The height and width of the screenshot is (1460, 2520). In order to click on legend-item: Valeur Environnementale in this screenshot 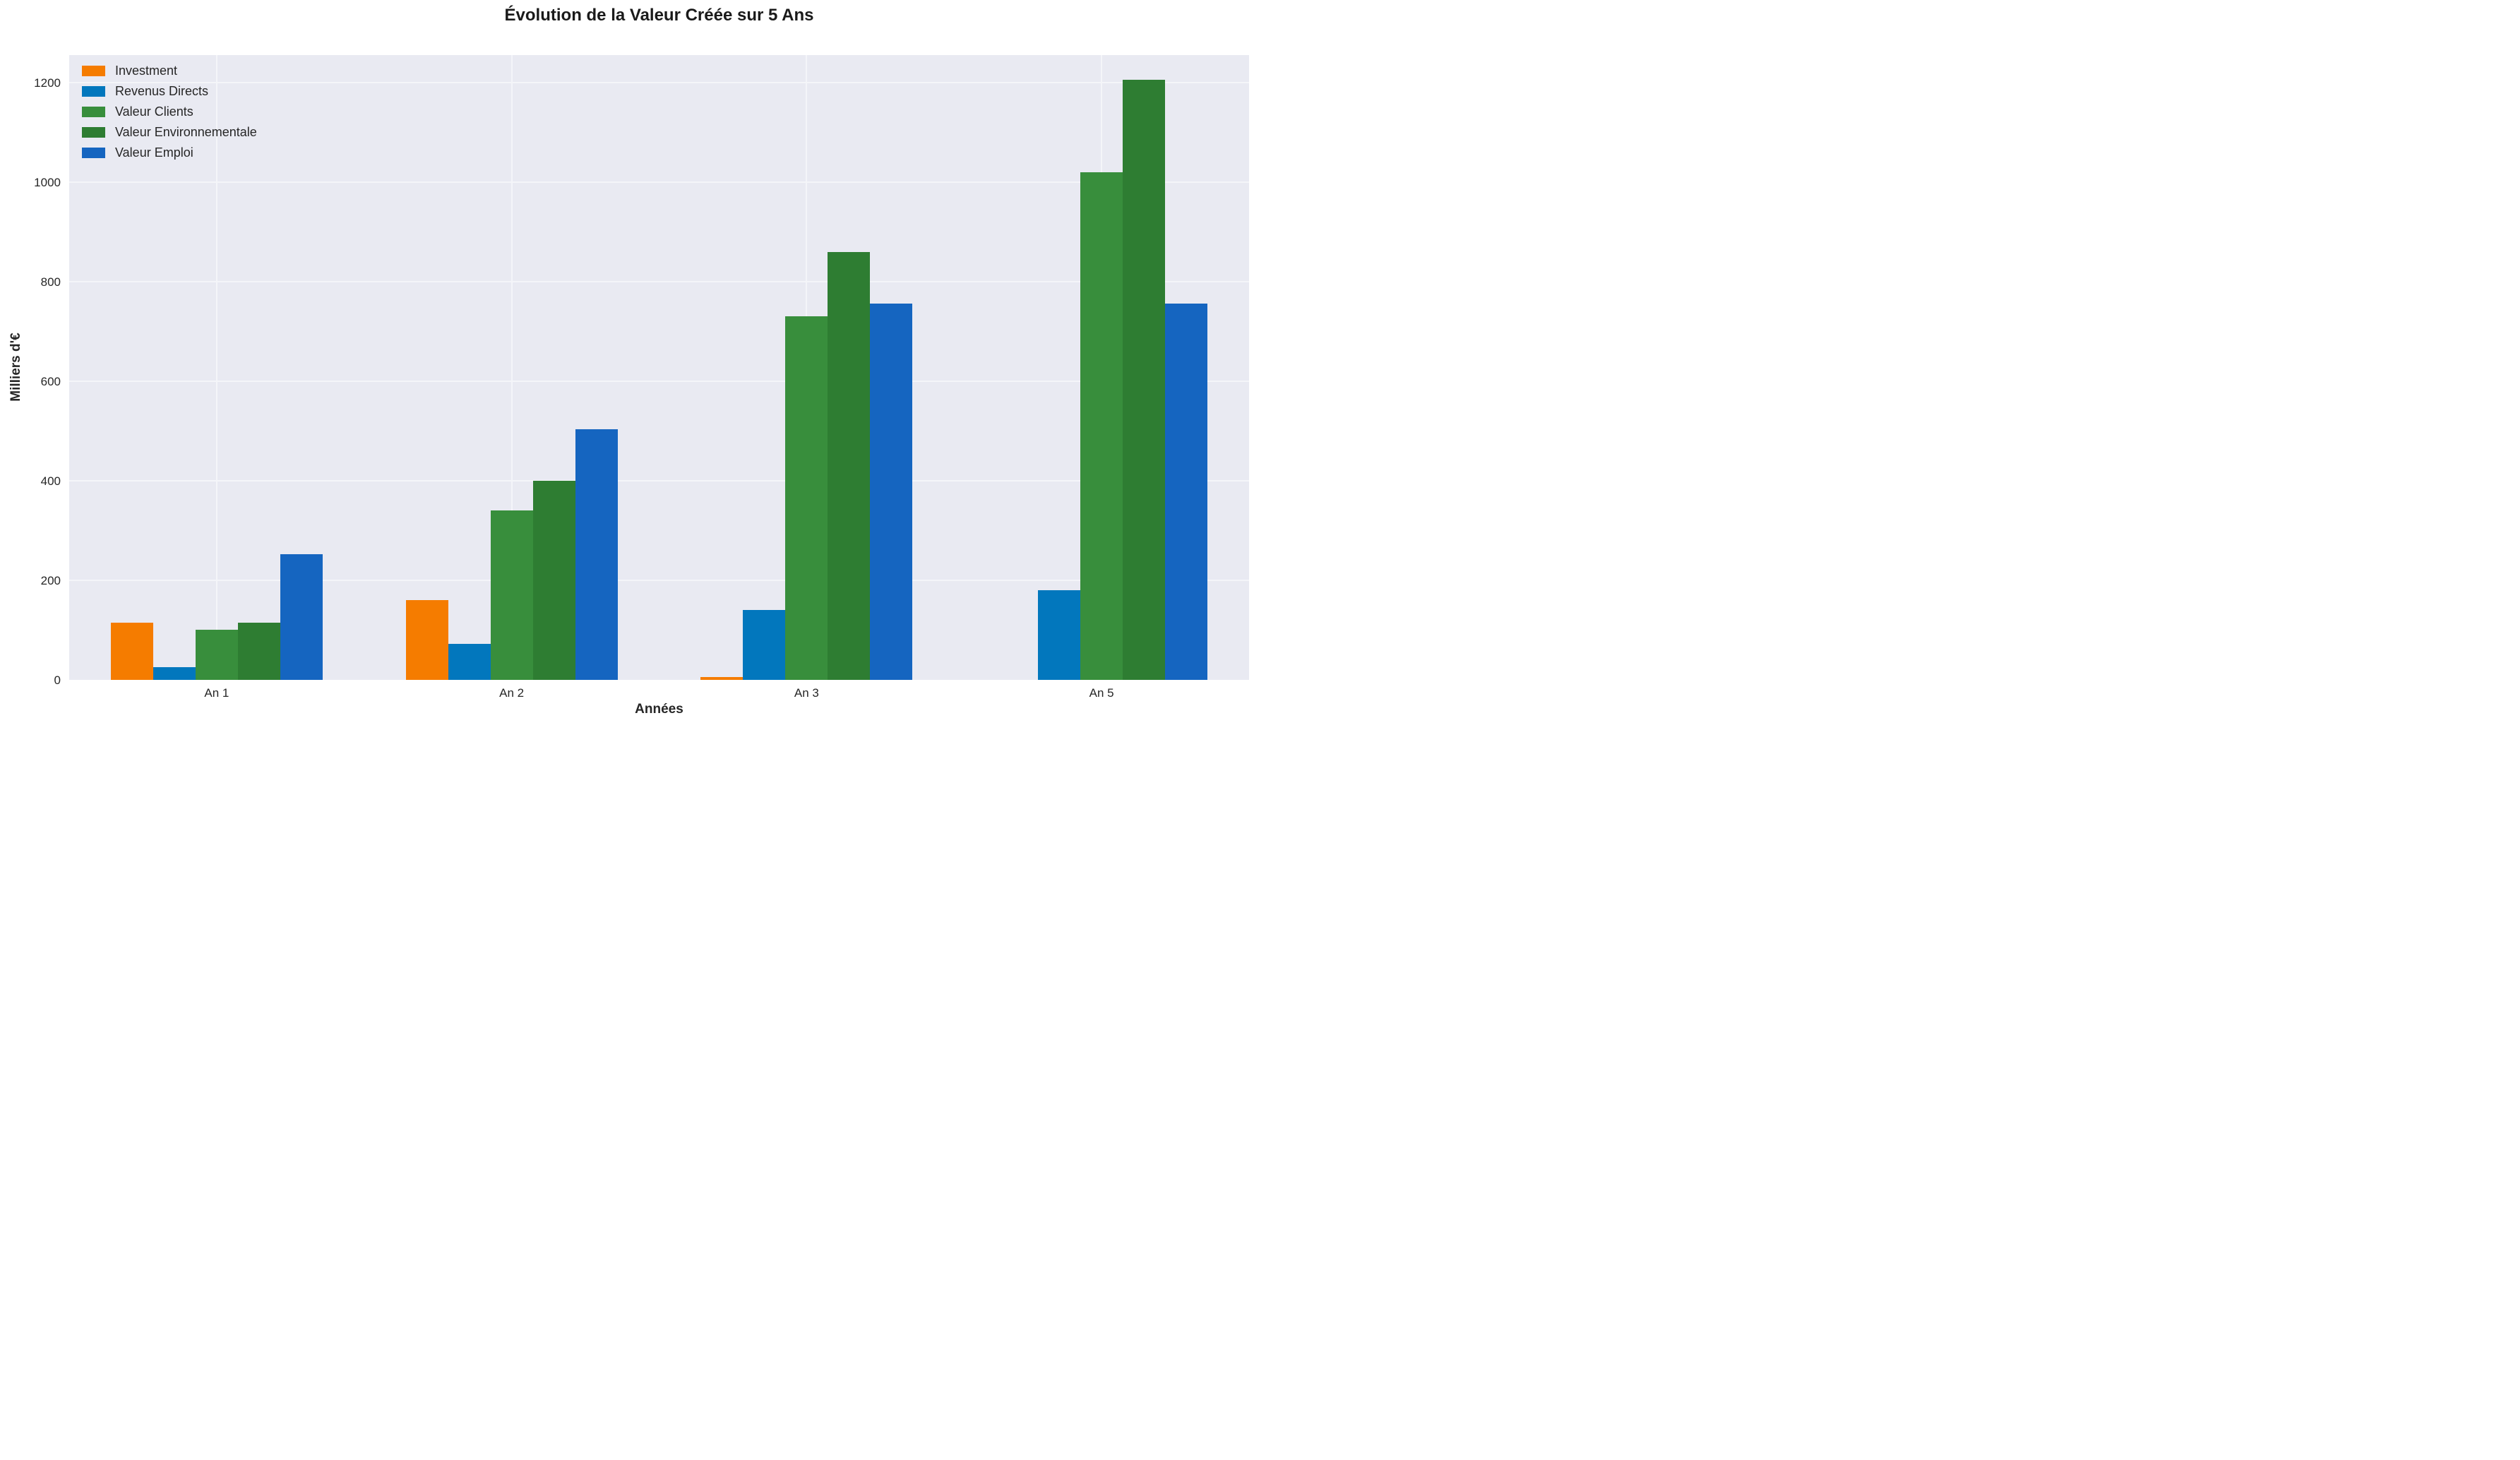, I will do `click(170, 132)`.